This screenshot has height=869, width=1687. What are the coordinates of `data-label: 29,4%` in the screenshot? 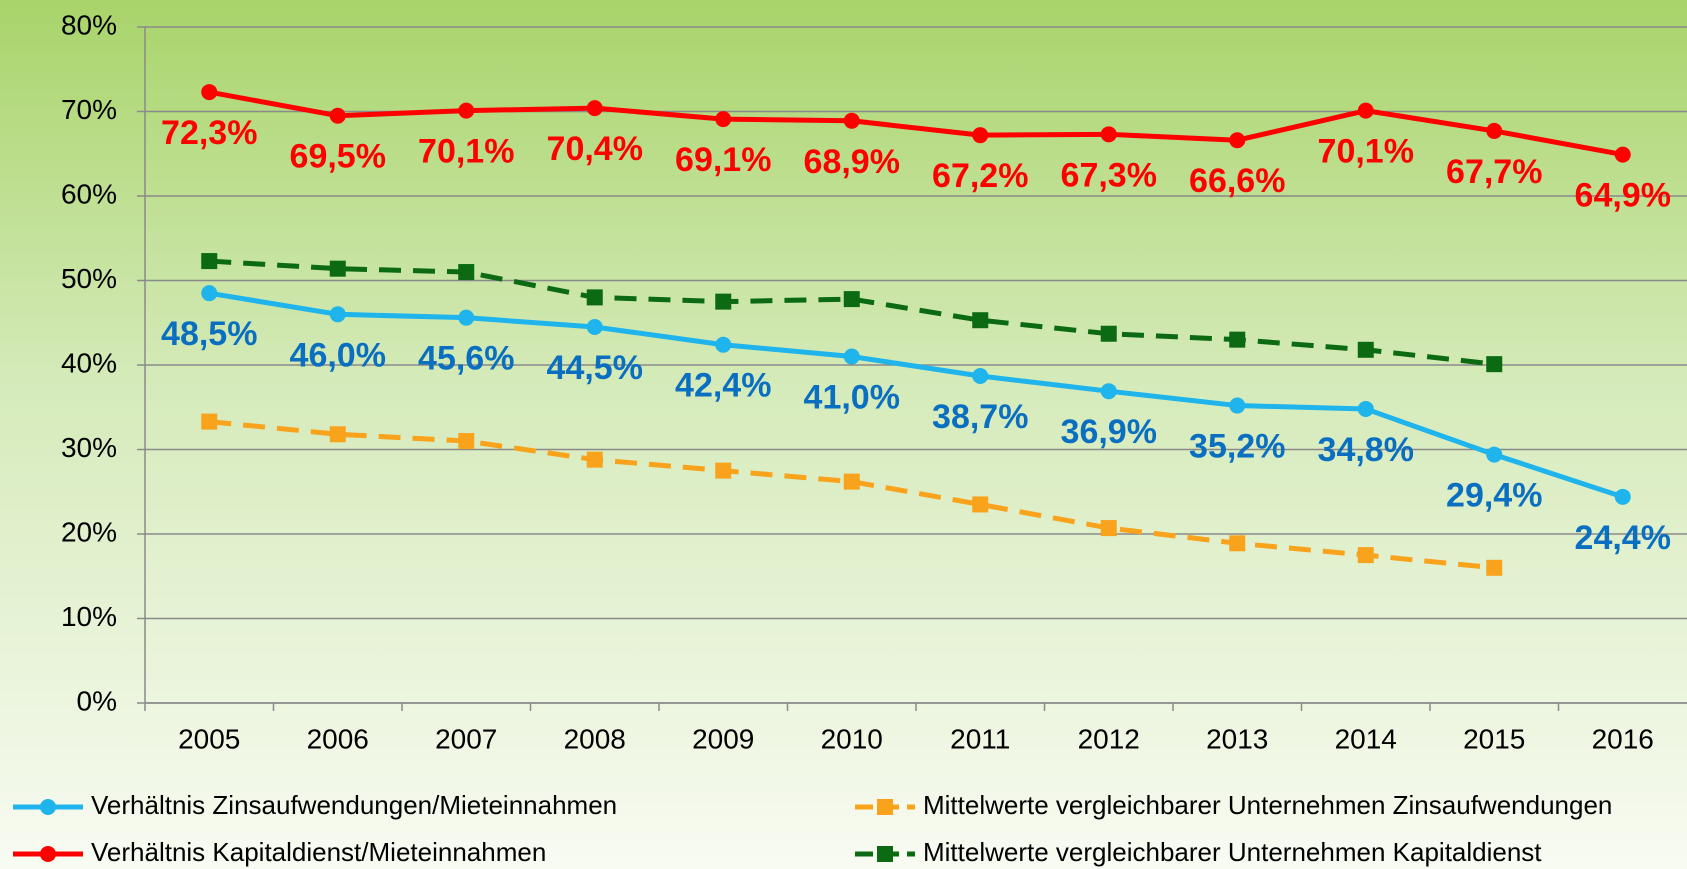 It's located at (1494, 496).